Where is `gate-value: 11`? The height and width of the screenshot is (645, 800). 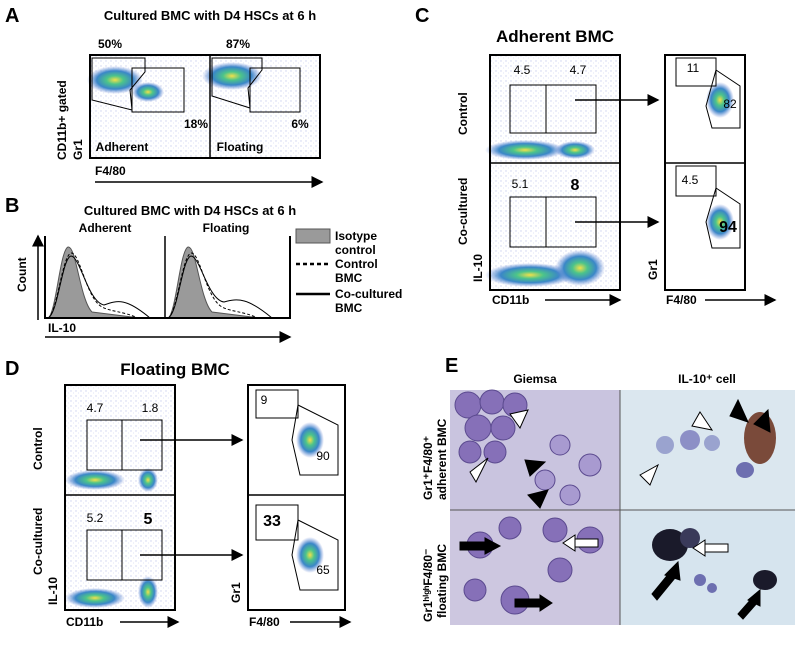 gate-value: 11 is located at coordinates (693, 68).